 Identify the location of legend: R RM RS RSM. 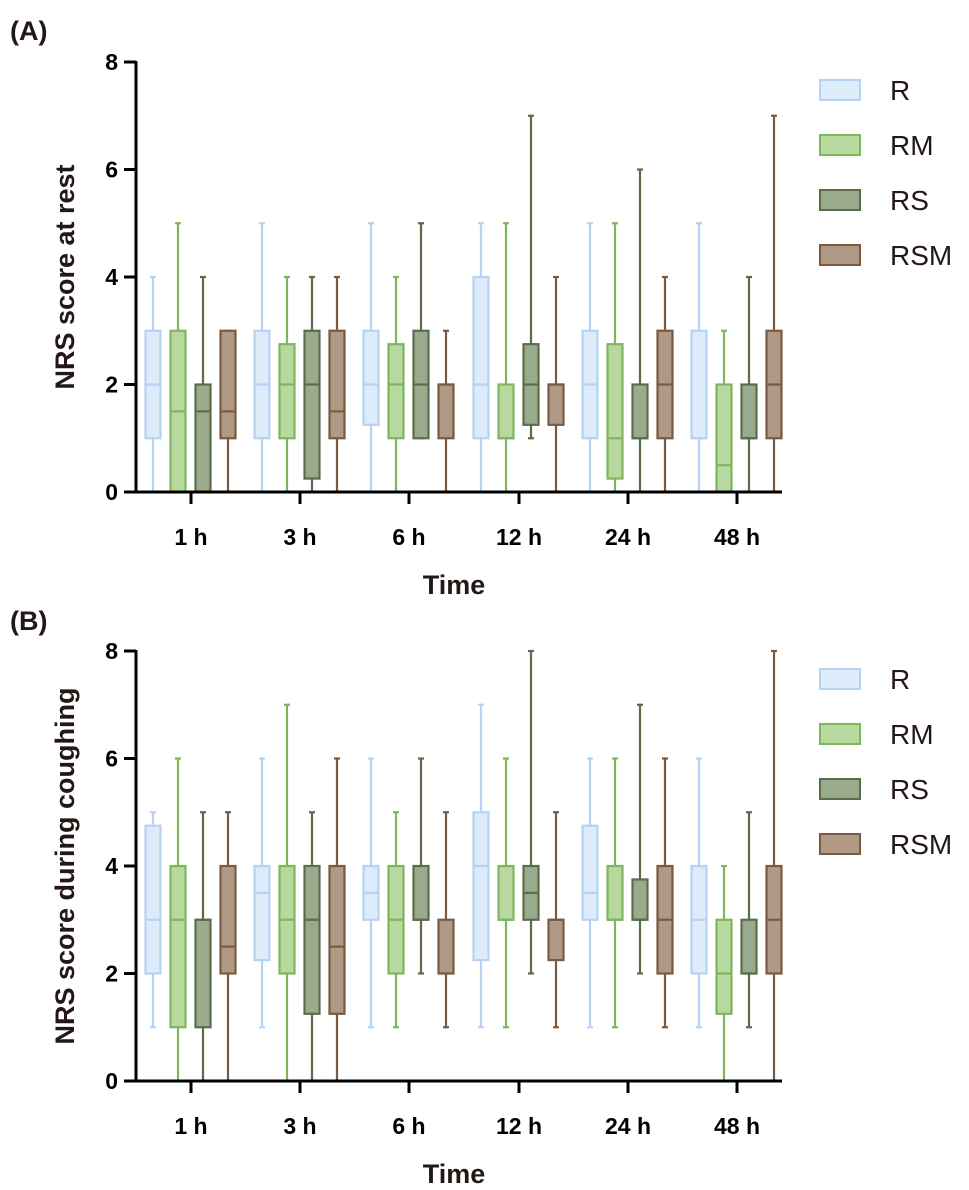
(885, 762).